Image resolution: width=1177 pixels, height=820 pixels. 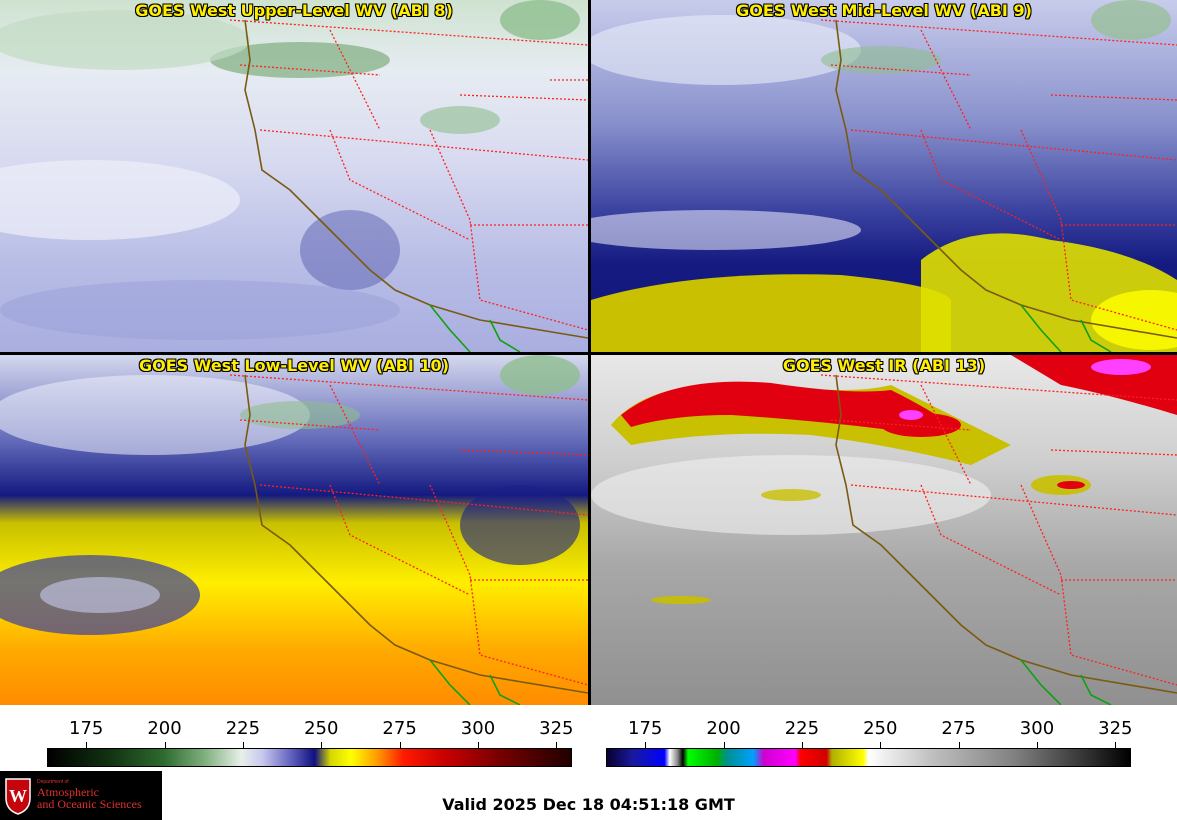 I want to click on logo-line2: and Oceanic Sciences, so click(x=89, y=804).